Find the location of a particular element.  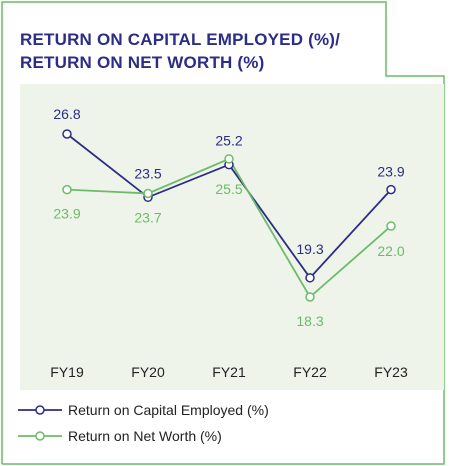

data-point-1-fy22 is located at coordinates (310, 297).